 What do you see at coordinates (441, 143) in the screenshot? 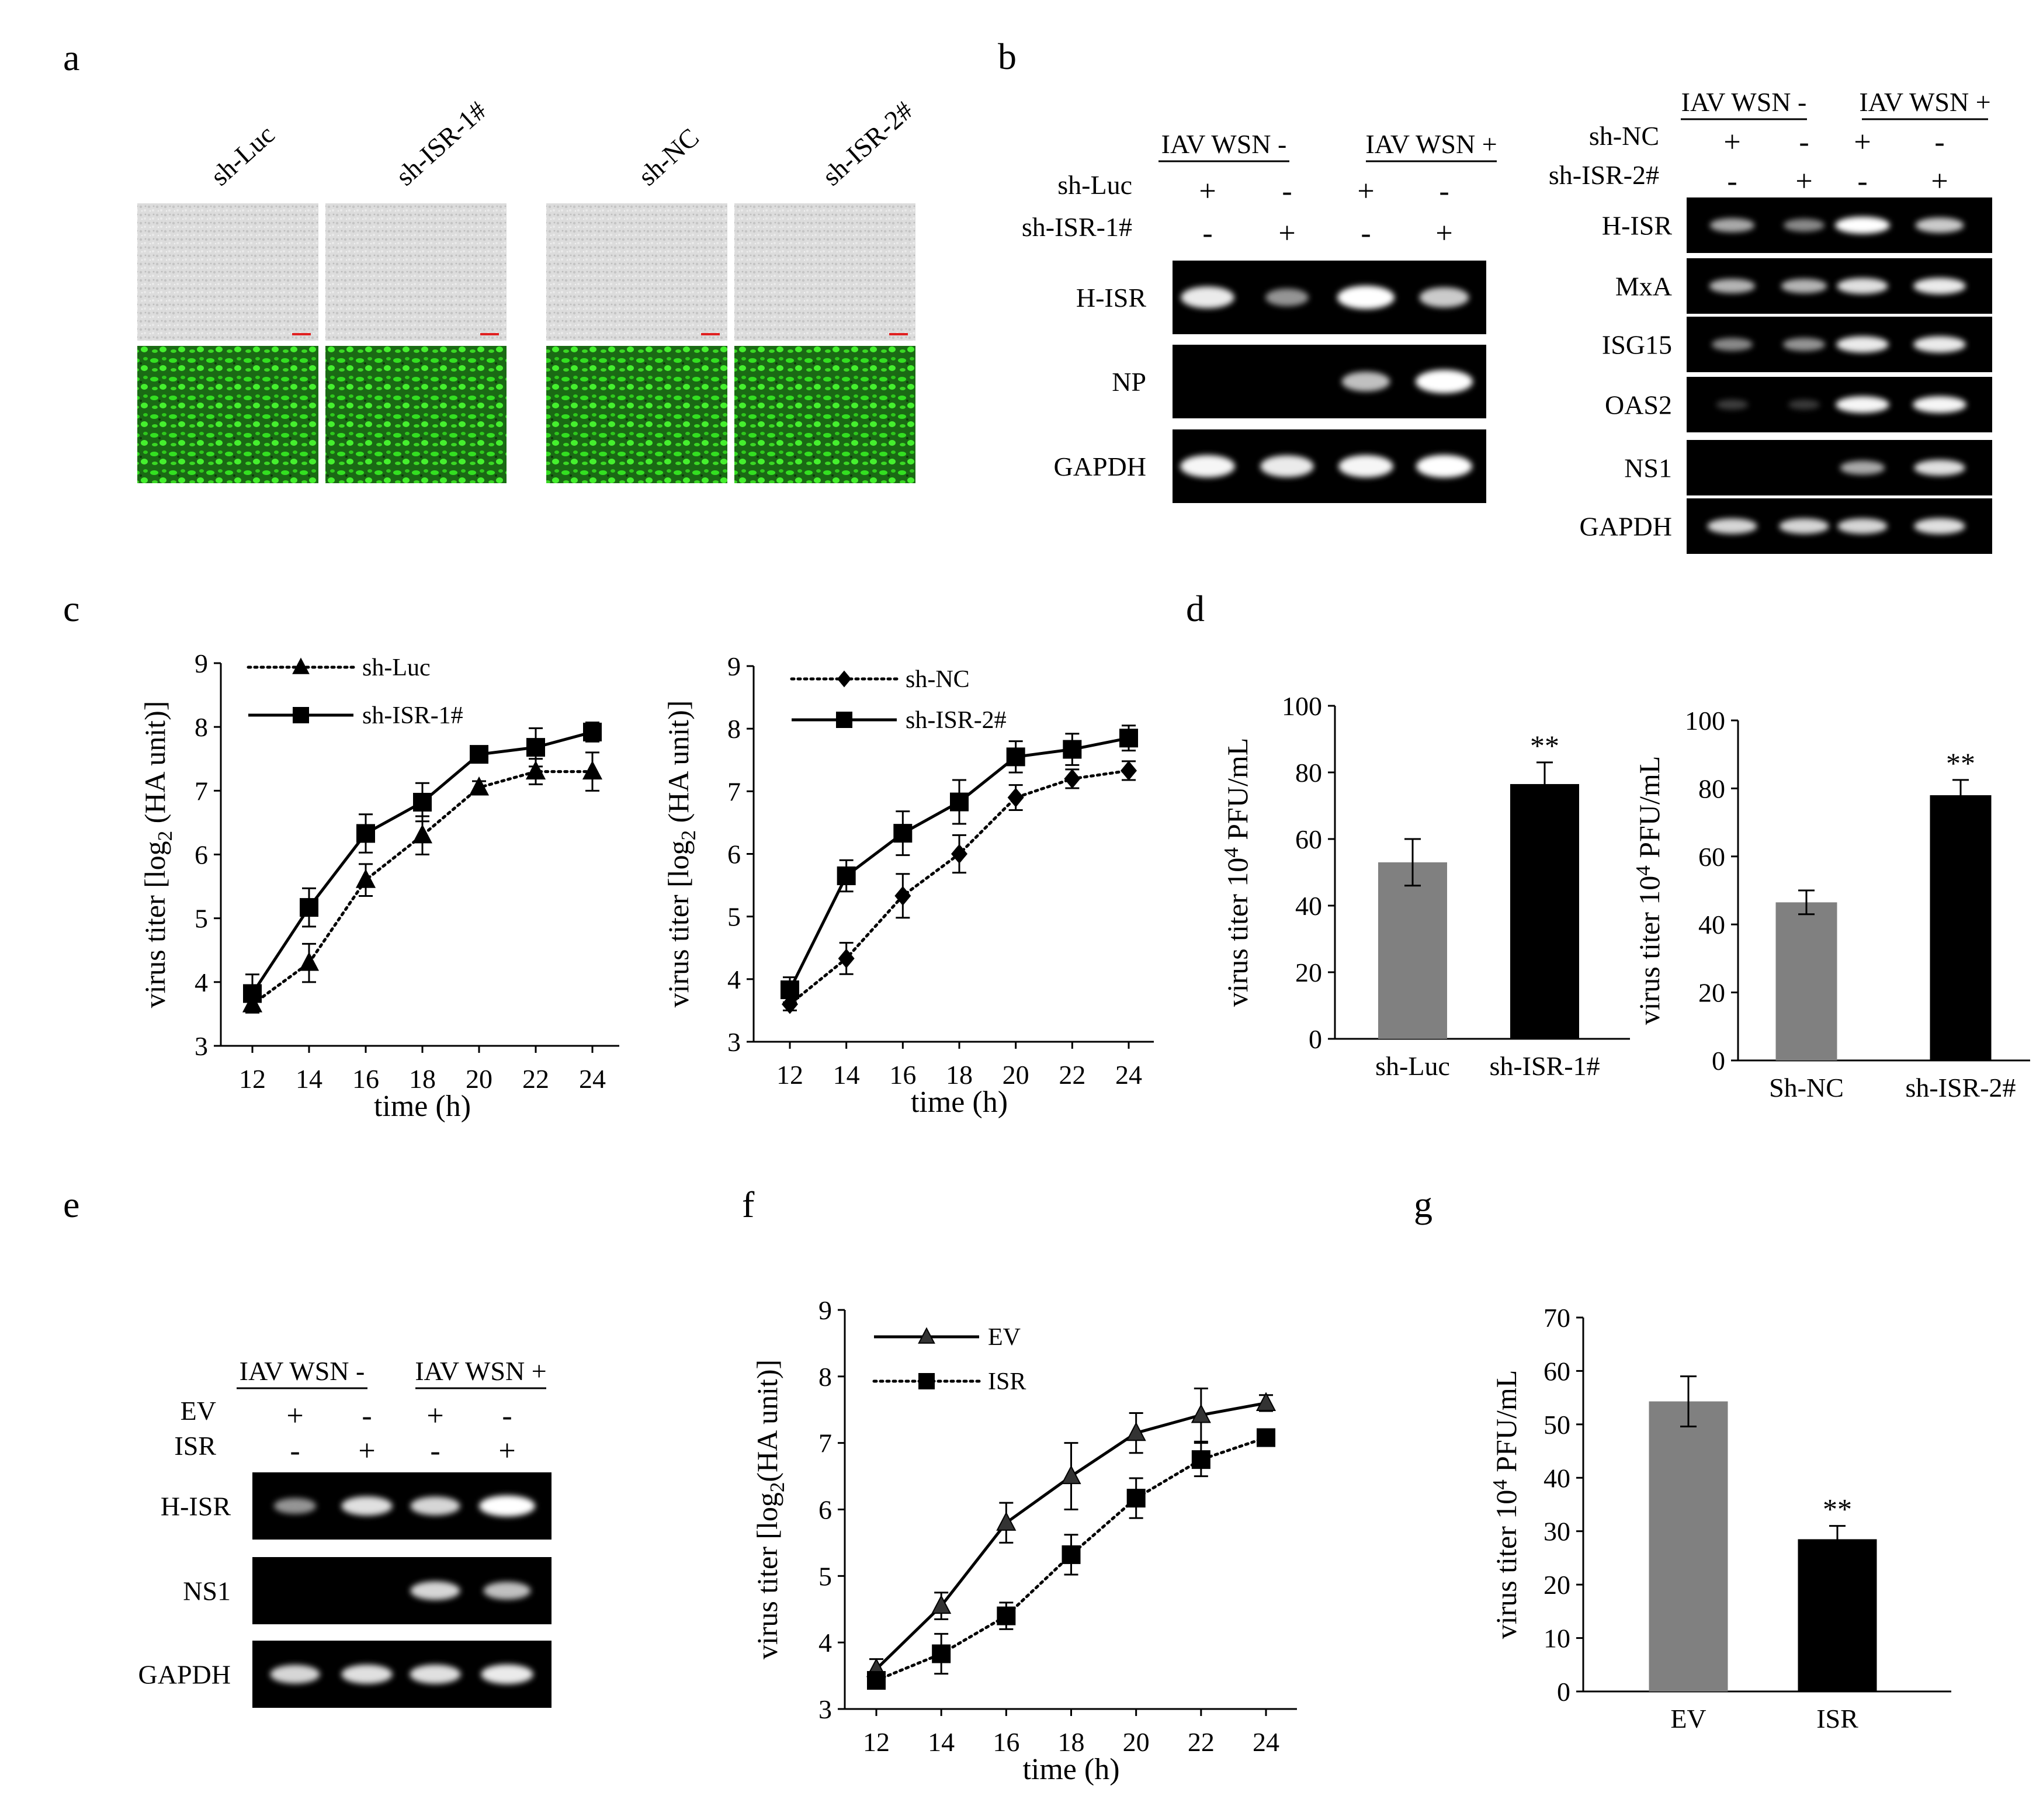
I see `image-label-sh-isr-1: sh-ISR-1#` at bounding box center [441, 143].